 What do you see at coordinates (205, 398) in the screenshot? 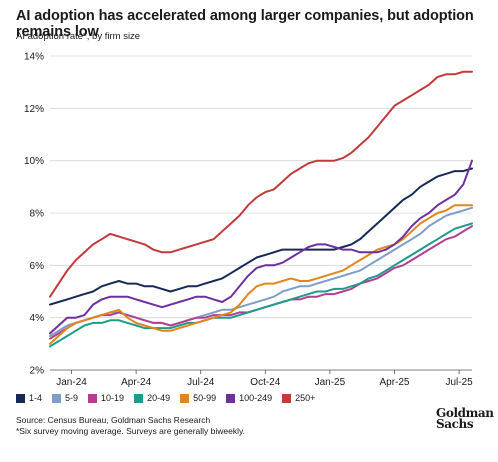
I see `legend-label: 50-99` at bounding box center [205, 398].